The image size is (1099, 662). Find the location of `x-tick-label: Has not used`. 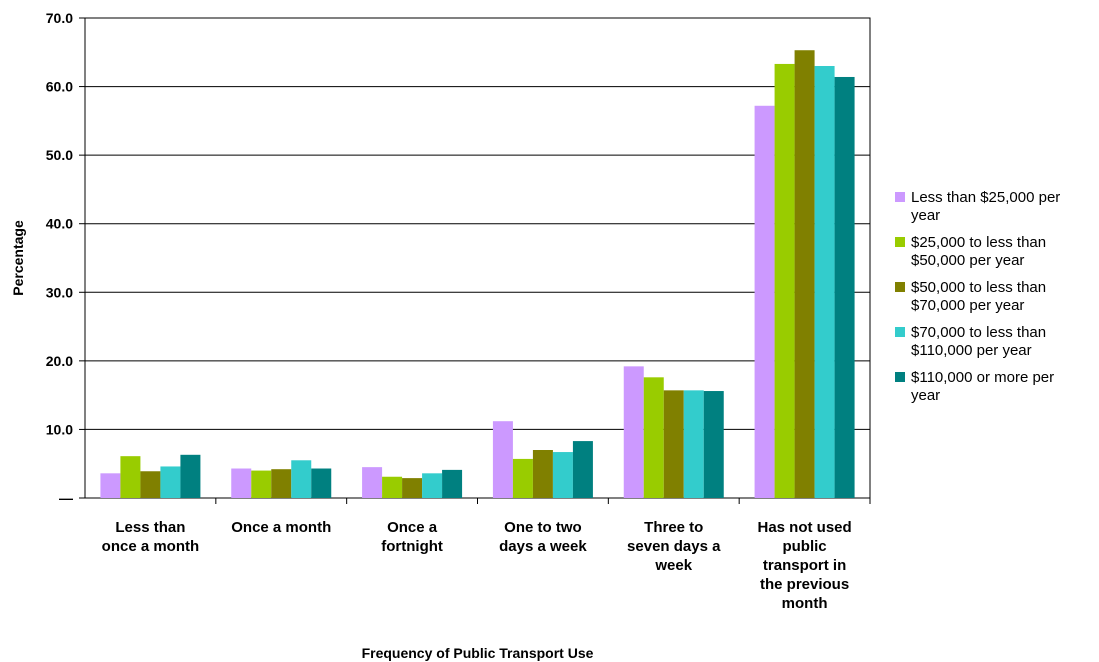

x-tick-label: Has not used is located at coordinates (804, 527).